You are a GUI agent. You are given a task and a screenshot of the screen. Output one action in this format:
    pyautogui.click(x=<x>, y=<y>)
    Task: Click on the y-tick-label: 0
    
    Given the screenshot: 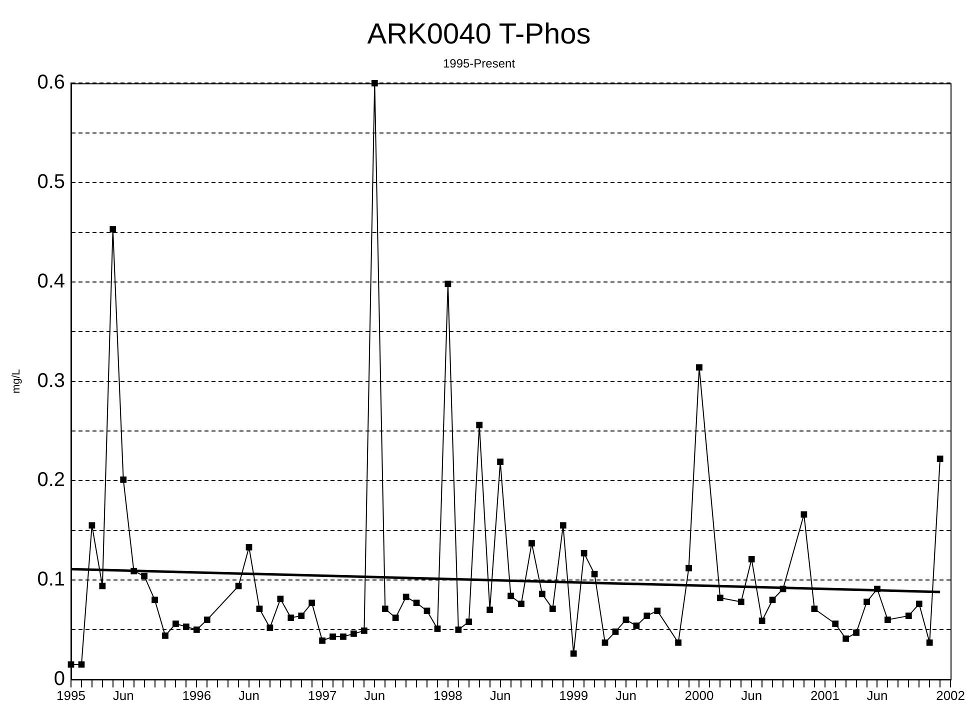 What is the action you would take?
    pyautogui.click(x=60, y=679)
    